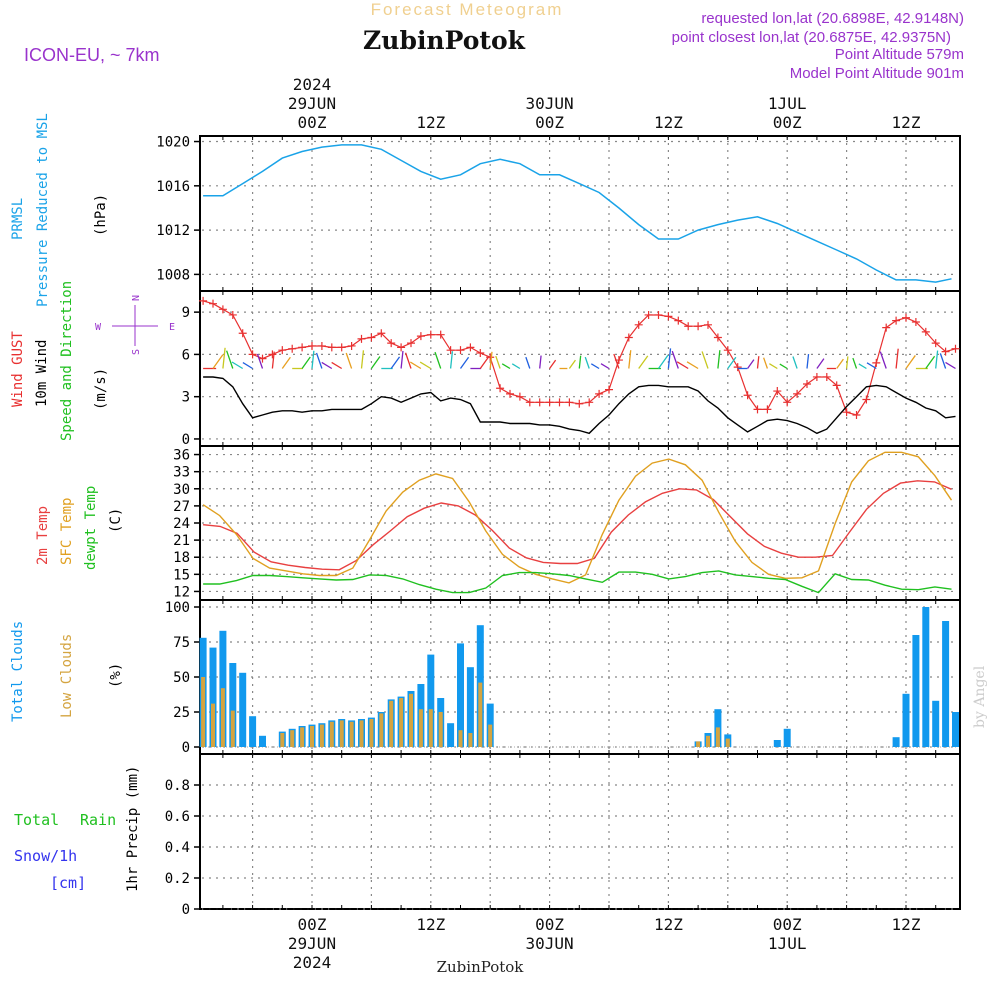  What do you see at coordinates (577, 582) in the screenshot?
I see `dewpt-line` at bounding box center [577, 582].